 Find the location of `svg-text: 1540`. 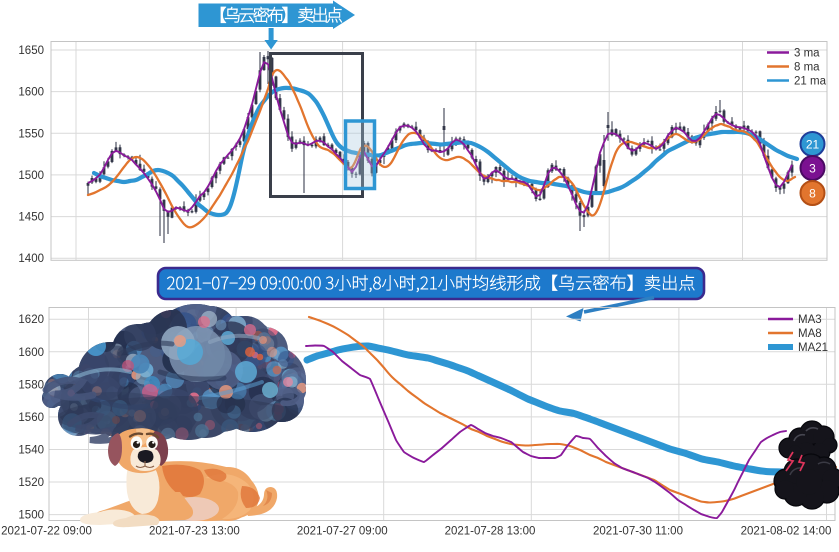

svg-text: 1540 is located at coordinates (31, 451).